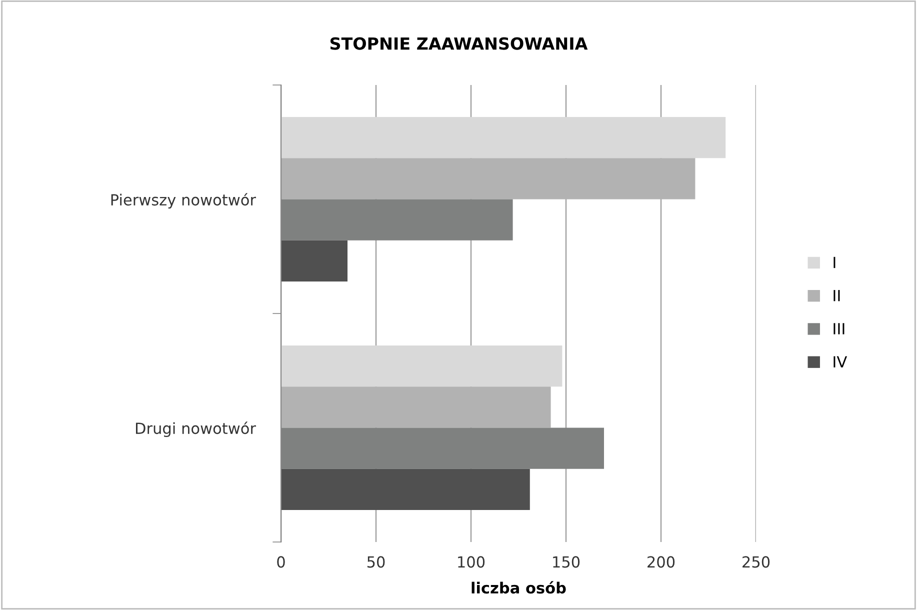 The image size is (917, 610). Describe the element at coordinates (566, 562) in the screenshot. I see `x-tick-label: 150` at that location.